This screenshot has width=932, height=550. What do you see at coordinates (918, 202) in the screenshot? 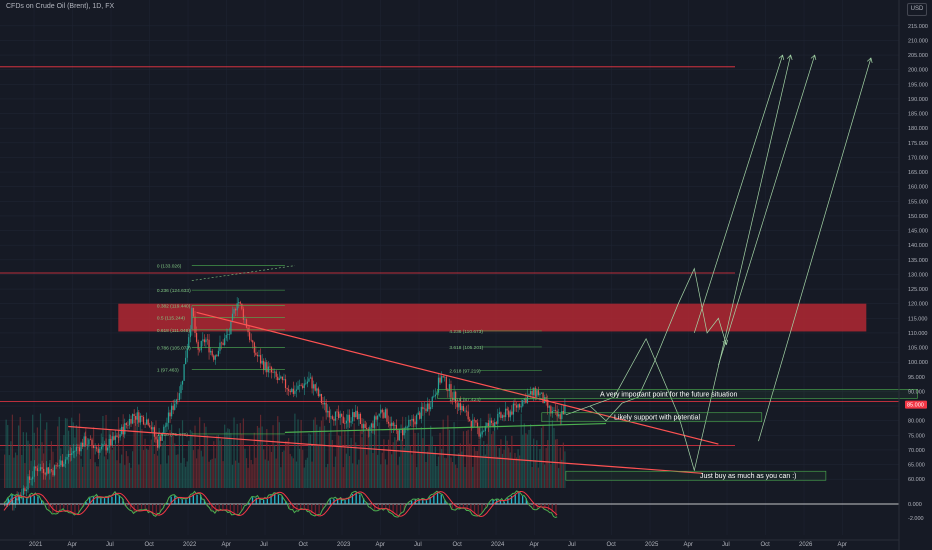
I see `y-tick-label: 155.000` at bounding box center [918, 202].